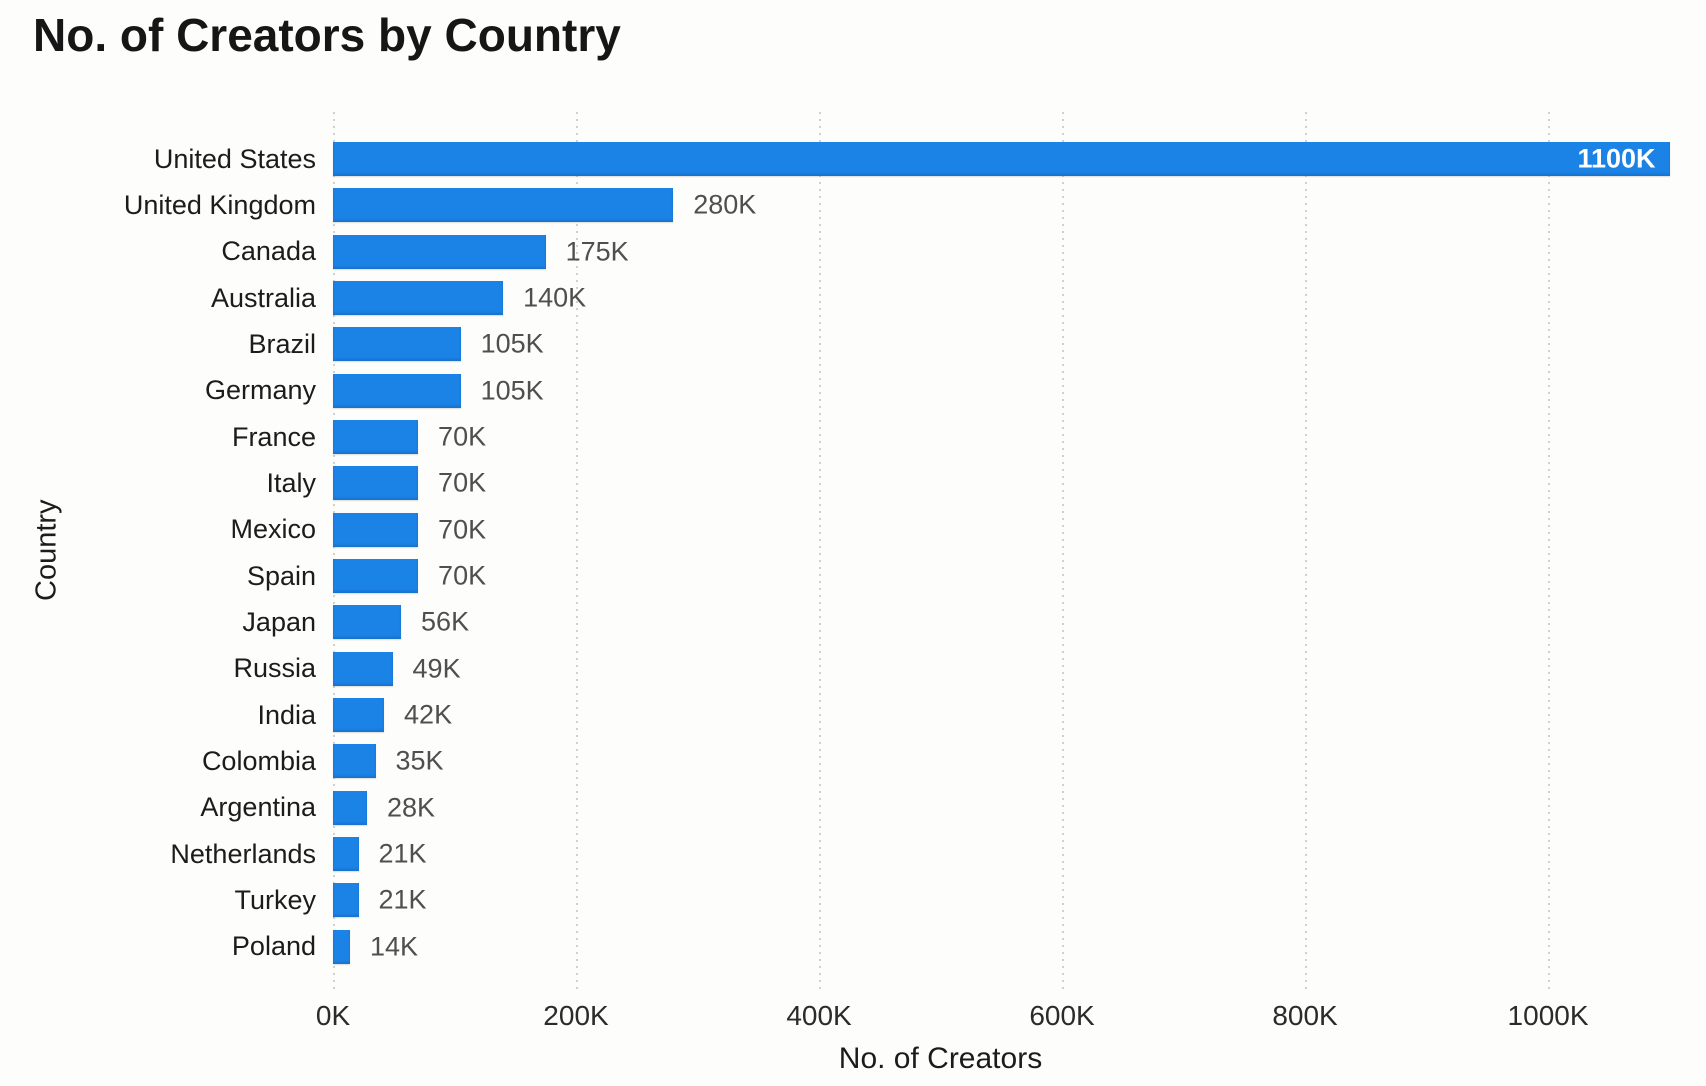 The width and height of the screenshot is (1706, 1086). I want to click on bar-track: 42K, so click(1019, 715).